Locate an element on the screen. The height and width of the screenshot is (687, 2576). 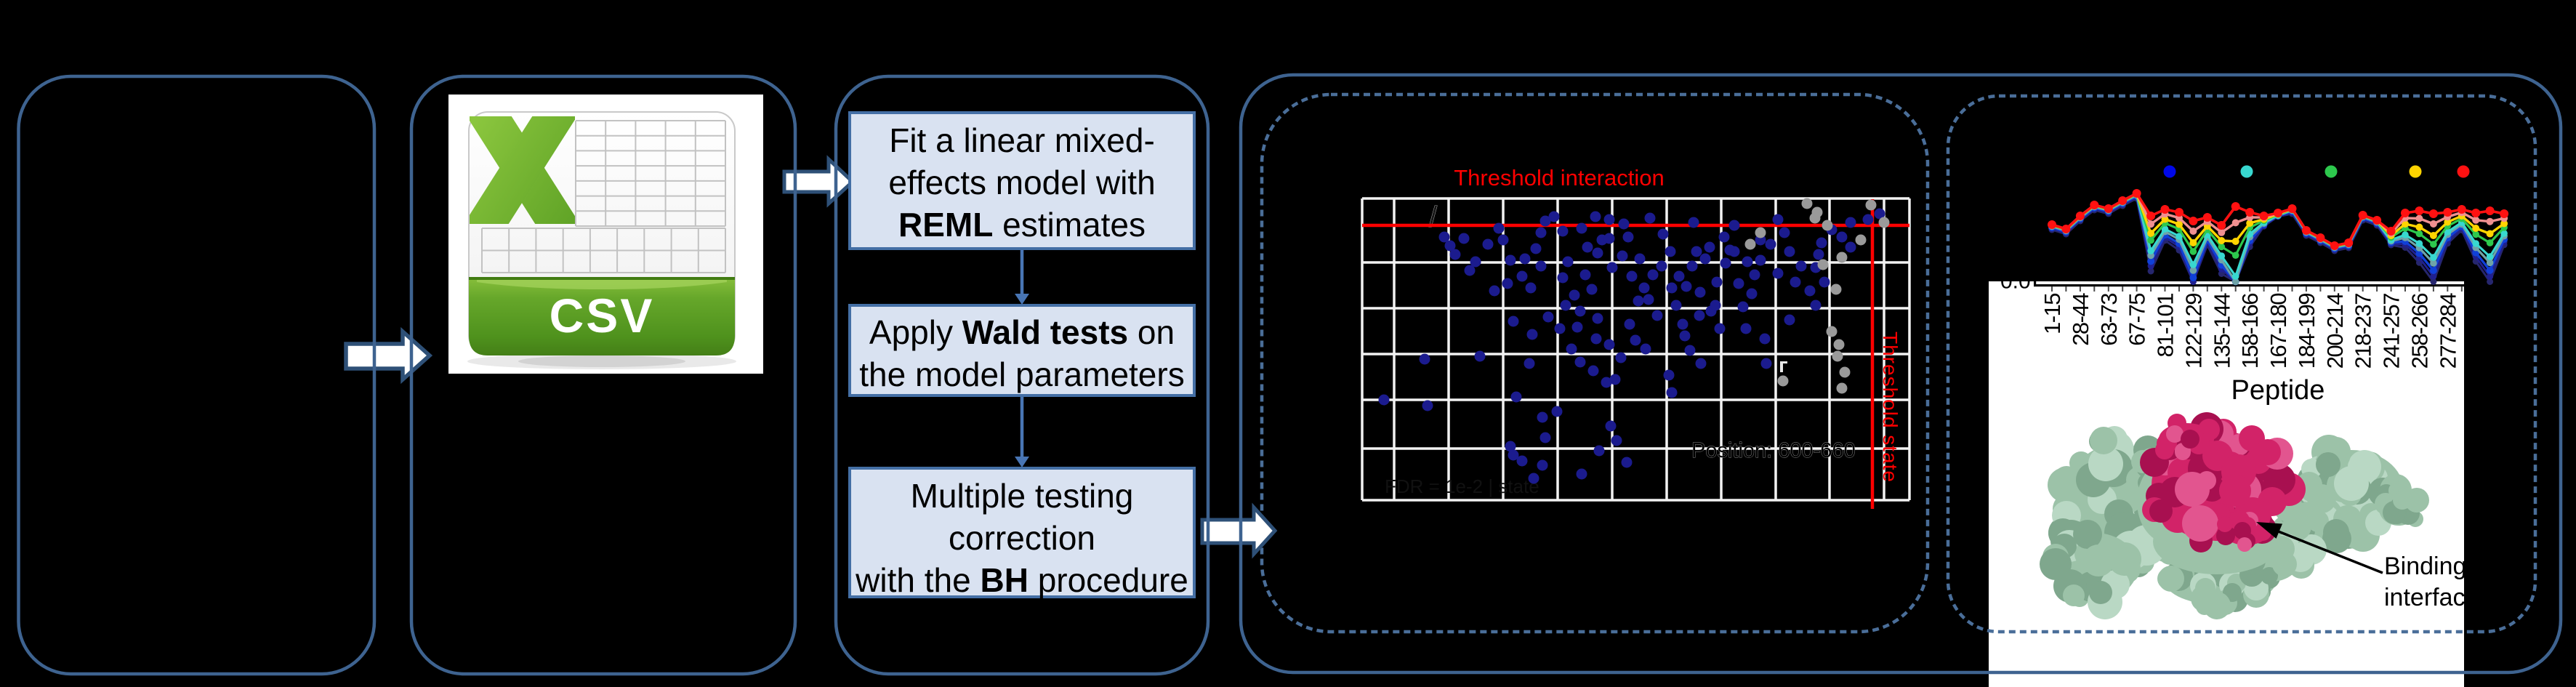
svg-text: Multiple testing is located at coordinates (1022, 496).